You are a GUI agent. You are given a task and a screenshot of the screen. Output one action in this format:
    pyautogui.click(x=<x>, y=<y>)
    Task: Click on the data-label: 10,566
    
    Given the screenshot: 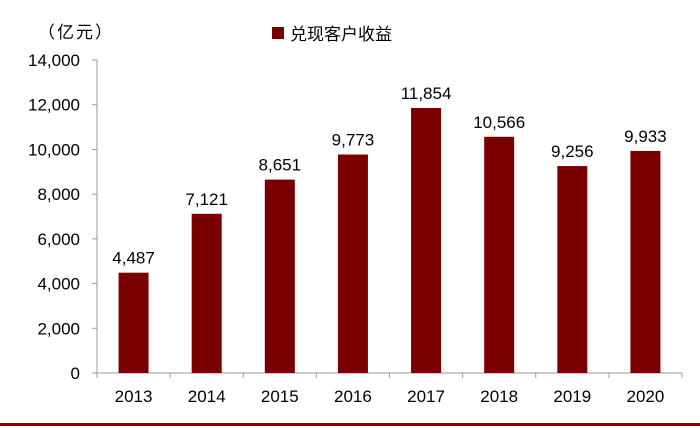 What is the action you would take?
    pyautogui.click(x=499, y=122)
    